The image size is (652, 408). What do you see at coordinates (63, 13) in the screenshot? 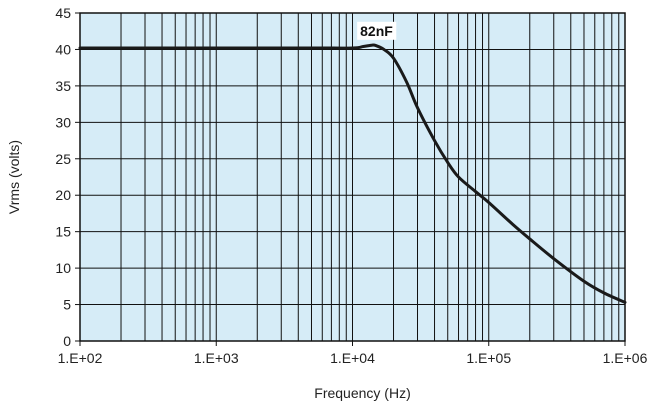
I see `y-tick-label: 45` at bounding box center [63, 13].